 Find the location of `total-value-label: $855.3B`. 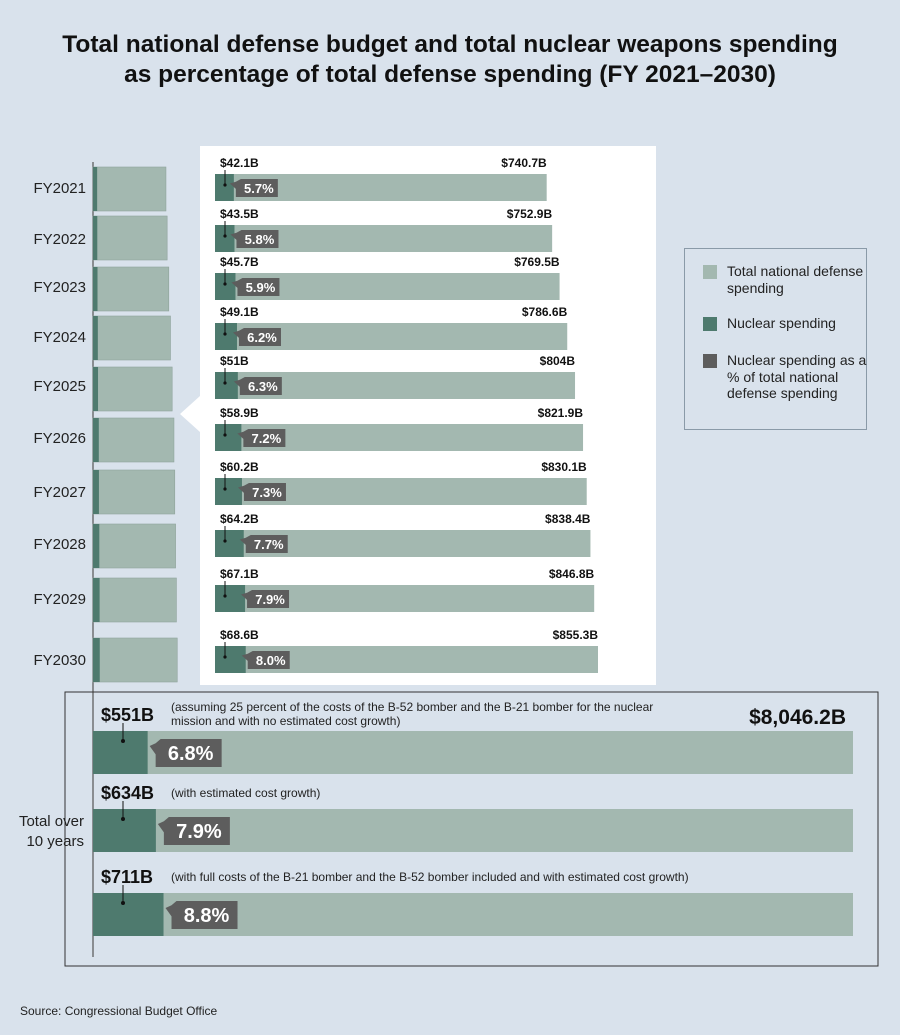

total-value-label: $855.3B is located at coordinates (576, 635).